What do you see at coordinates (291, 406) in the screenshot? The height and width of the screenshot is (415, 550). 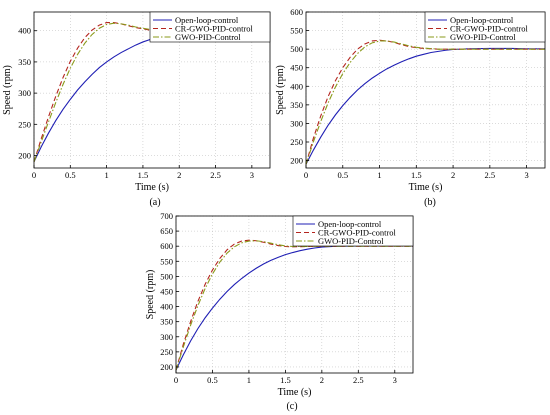 I see `panel-label: (c)` at bounding box center [291, 406].